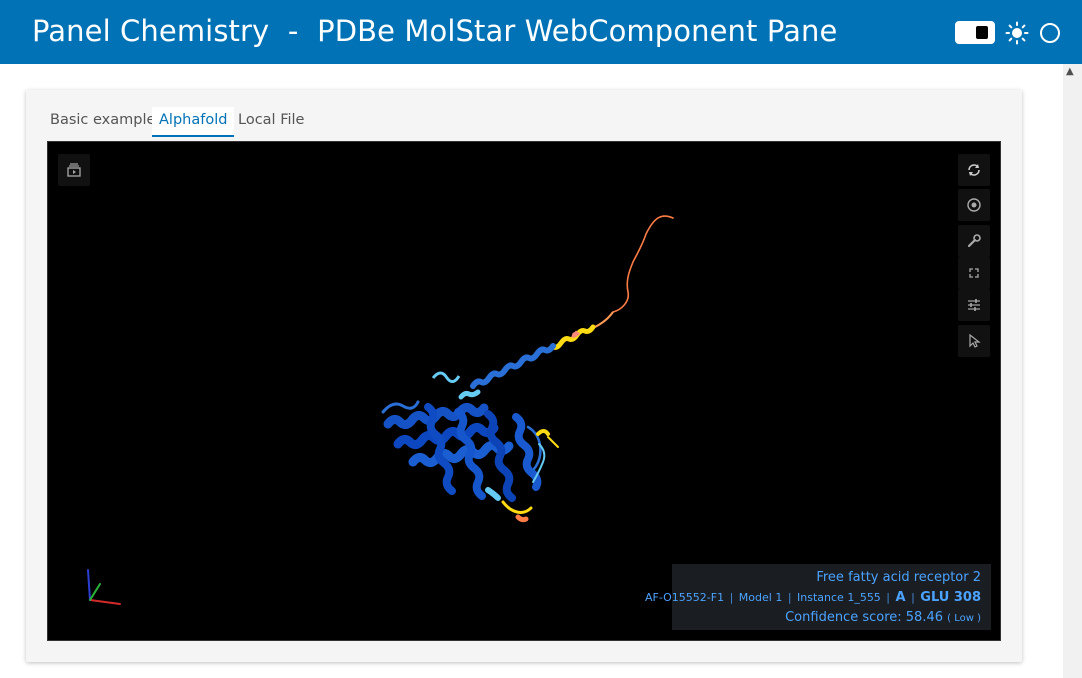  Describe the element at coordinates (1017, 33) in the screenshot. I see `sun-icon` at that location.